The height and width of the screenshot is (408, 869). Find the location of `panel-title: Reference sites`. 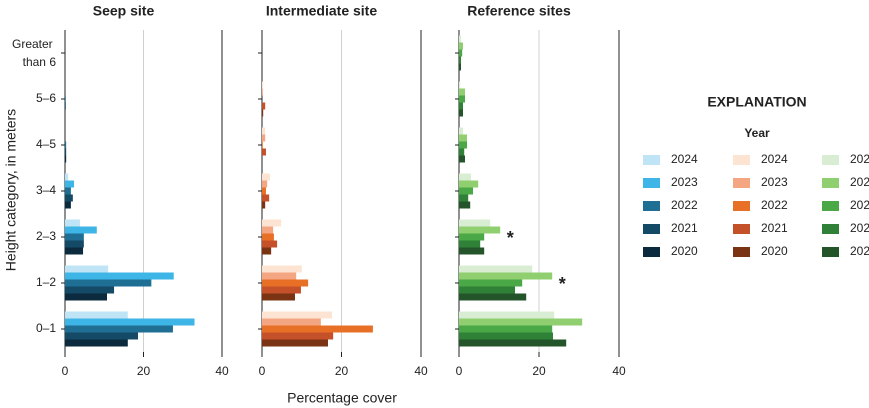

panel-title: Reference sites is located at coordinates (519, 11).